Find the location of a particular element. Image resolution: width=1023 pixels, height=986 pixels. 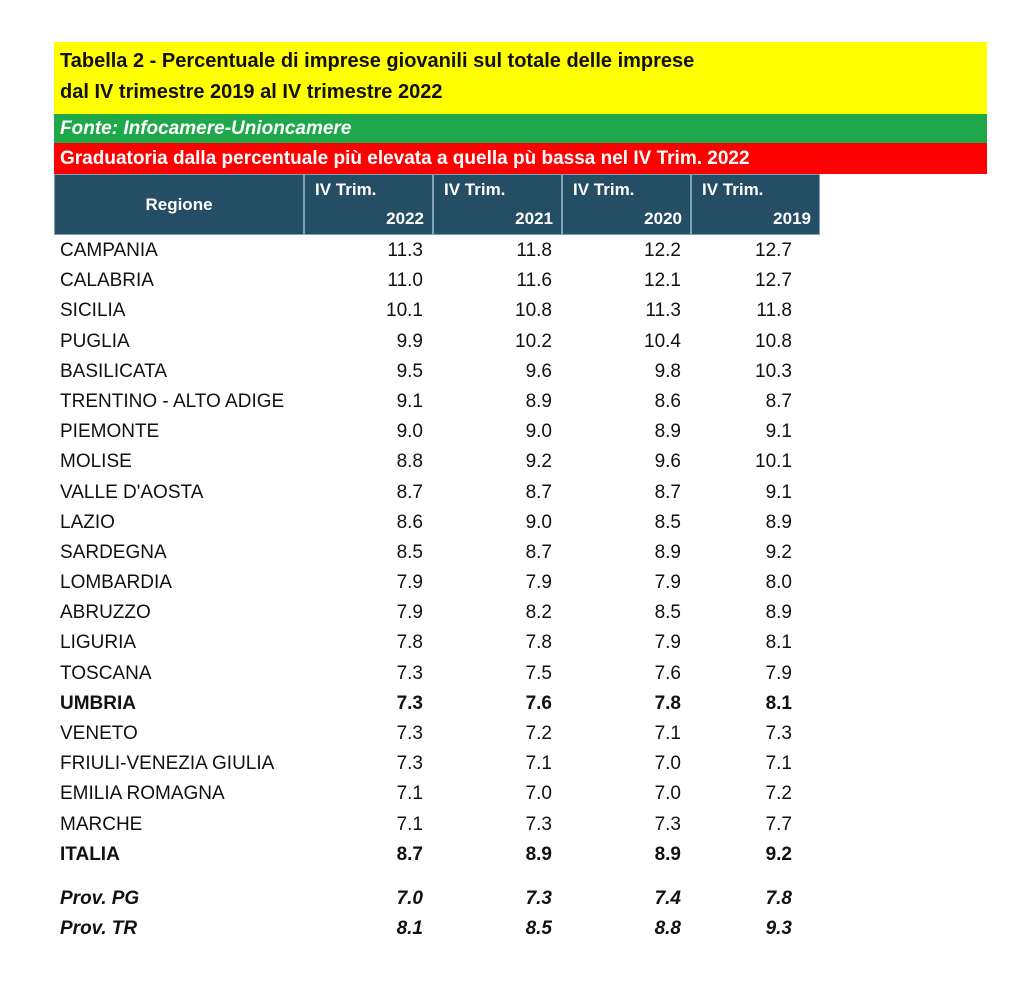

value-cell: 10.4 is located at coordinates (662, 341).